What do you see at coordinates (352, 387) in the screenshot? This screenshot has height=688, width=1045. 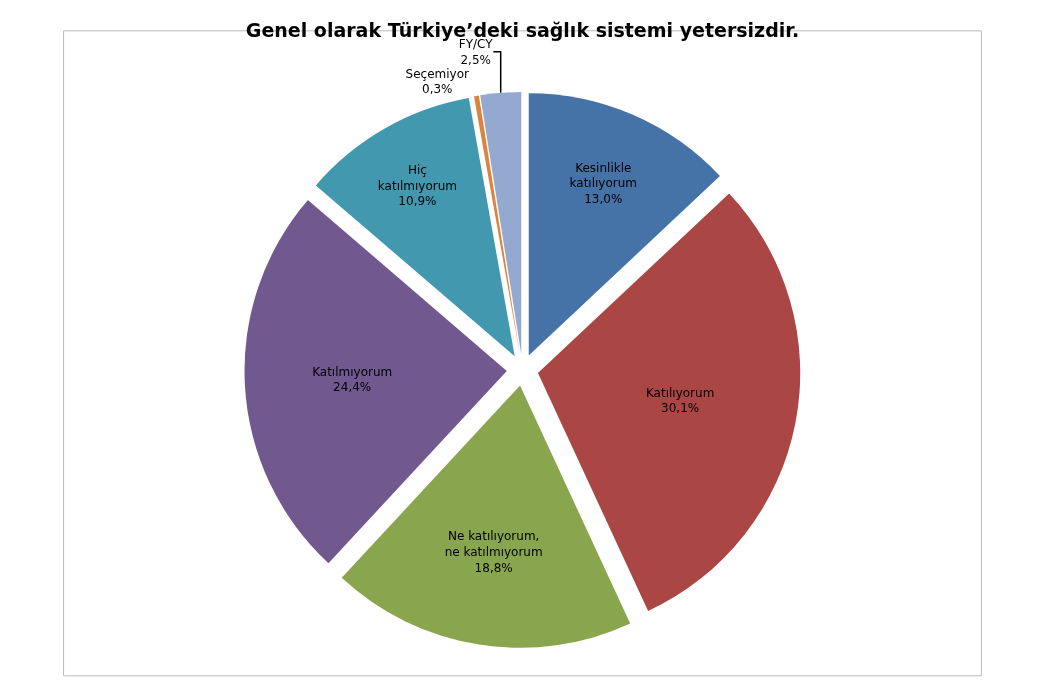 I see `data-label: 24,4%` at bounding box center [352, 387].